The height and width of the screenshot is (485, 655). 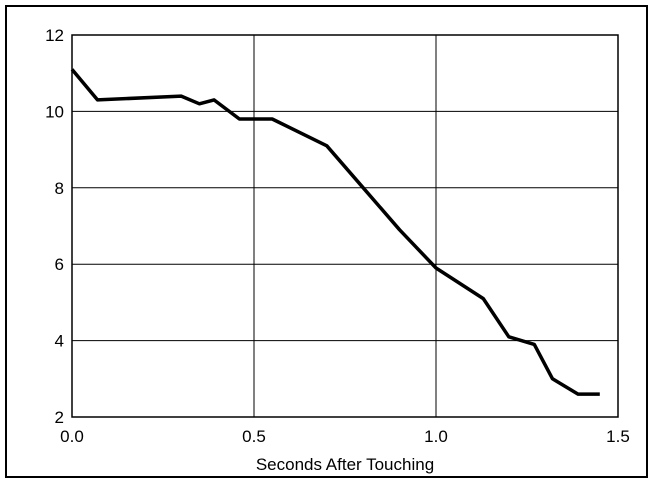 I want to click on y-axis-tick-labels: 2 4 6 8 10 12, so click(x=54, y=226).